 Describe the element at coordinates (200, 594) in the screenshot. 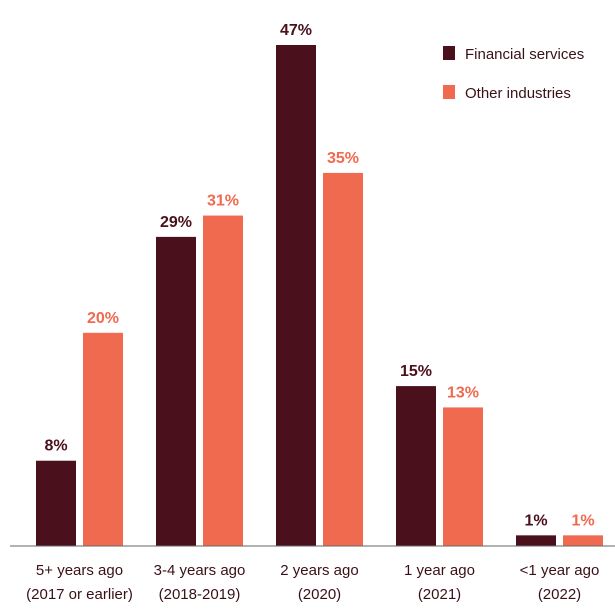

I see `category-label-1-line-1: (2018-2019)` at that location.